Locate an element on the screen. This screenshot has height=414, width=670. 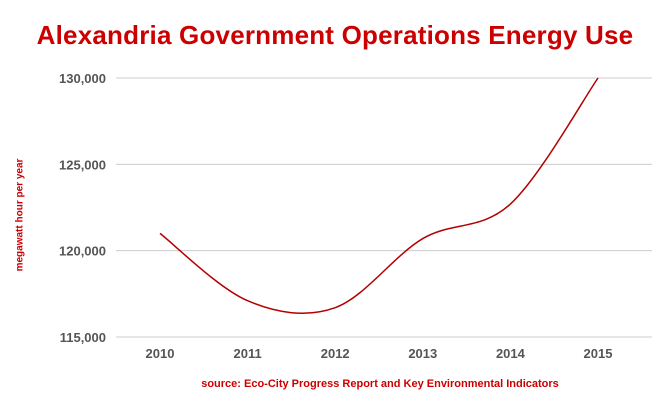
y-tick-label: 125,000 is located at coordinates (82, 164).